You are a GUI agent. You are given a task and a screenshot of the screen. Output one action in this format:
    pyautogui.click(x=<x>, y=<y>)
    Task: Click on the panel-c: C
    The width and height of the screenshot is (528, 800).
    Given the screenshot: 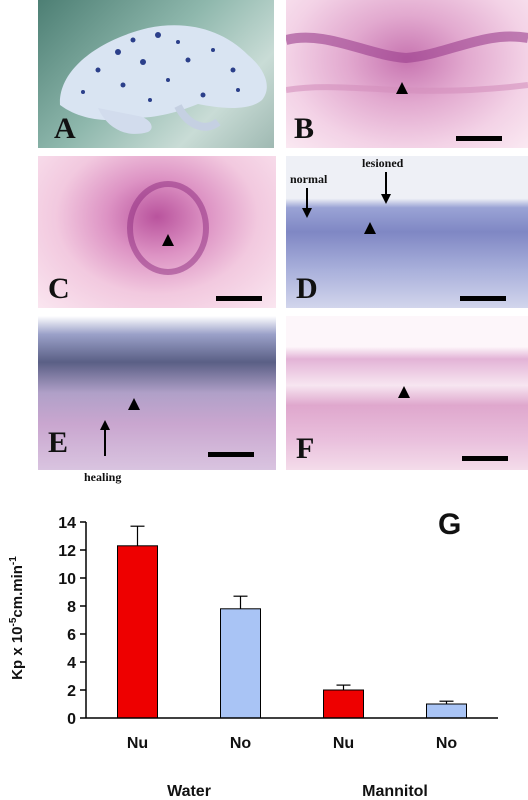 What is the action you would take?
    pyautogui.click(x=157, y=232)
    